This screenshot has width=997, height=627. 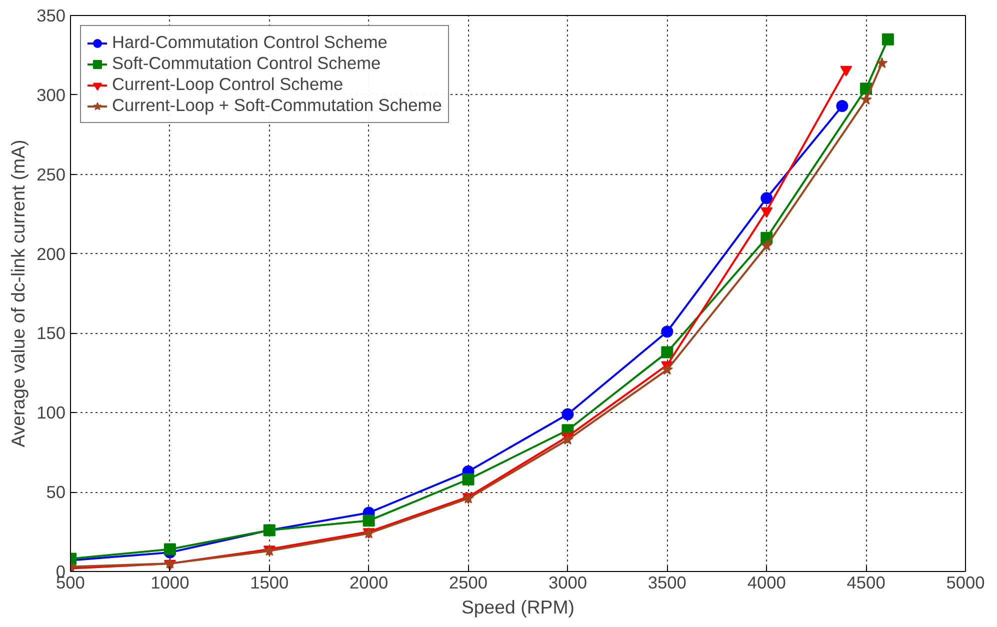 I want to click on y-tick-label: 300, so click(x=51, y=94).